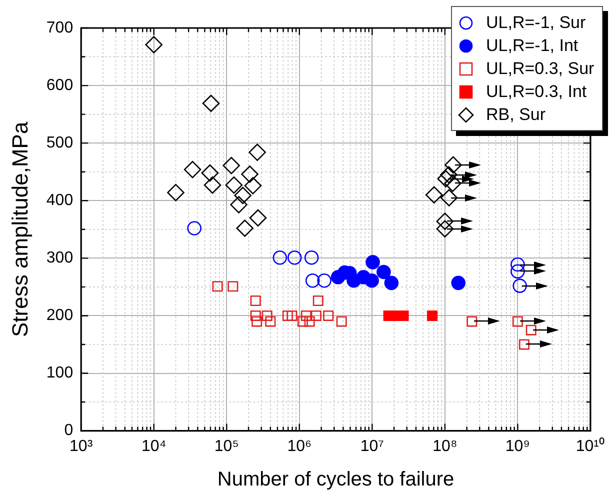 This screenshot has height=500, width=611. Describe the element at coordinates (19, 229) in the screenshot. I see `y-axis-title: Stress amplitude,MPa` at that location.